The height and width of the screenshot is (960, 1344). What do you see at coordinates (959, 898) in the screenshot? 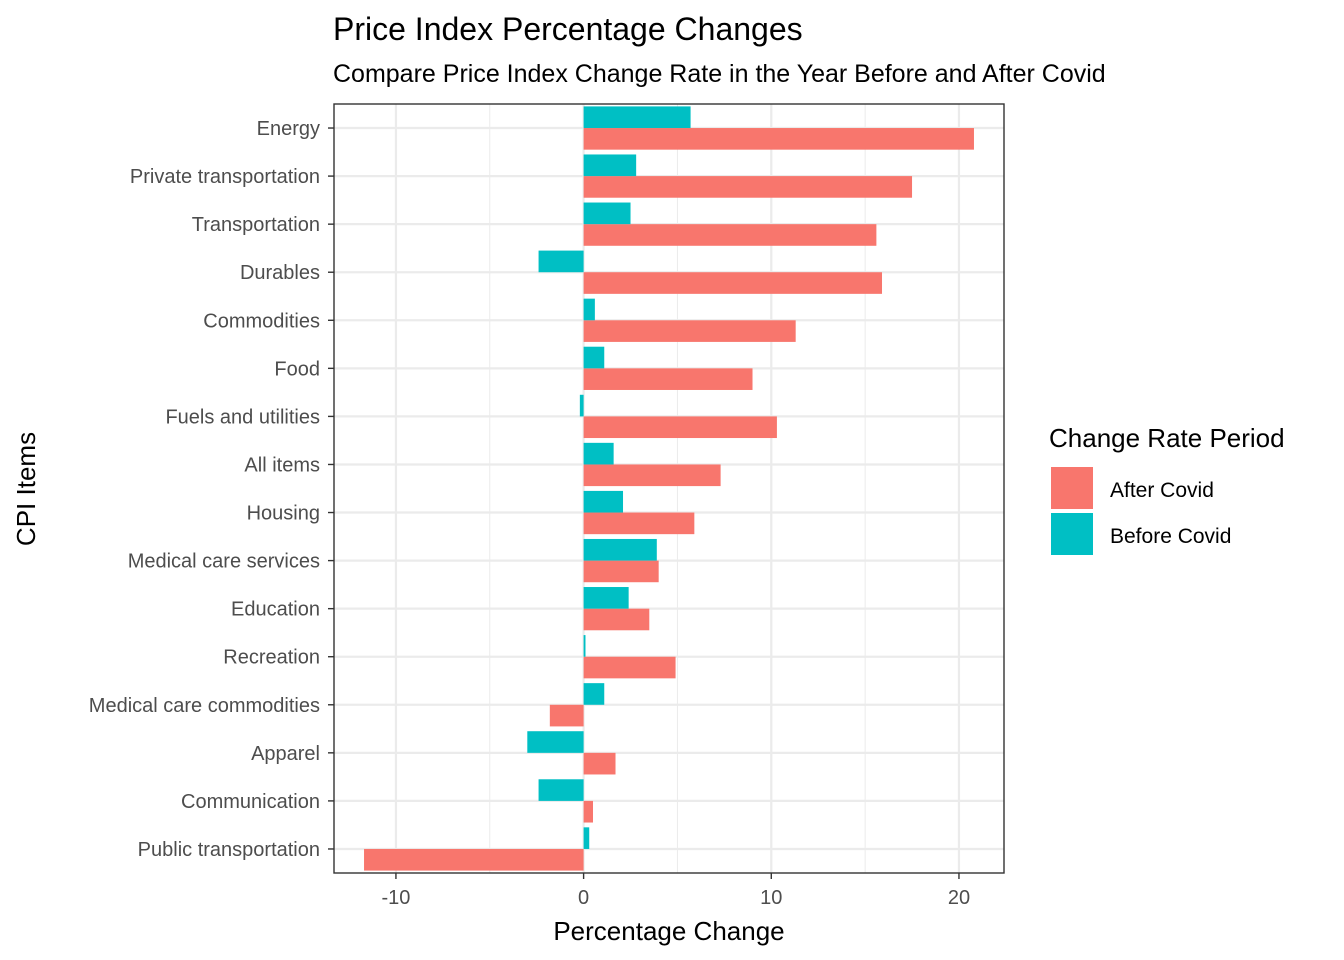
I see `x-tick-label: 20` at bounding box center [959, 898].